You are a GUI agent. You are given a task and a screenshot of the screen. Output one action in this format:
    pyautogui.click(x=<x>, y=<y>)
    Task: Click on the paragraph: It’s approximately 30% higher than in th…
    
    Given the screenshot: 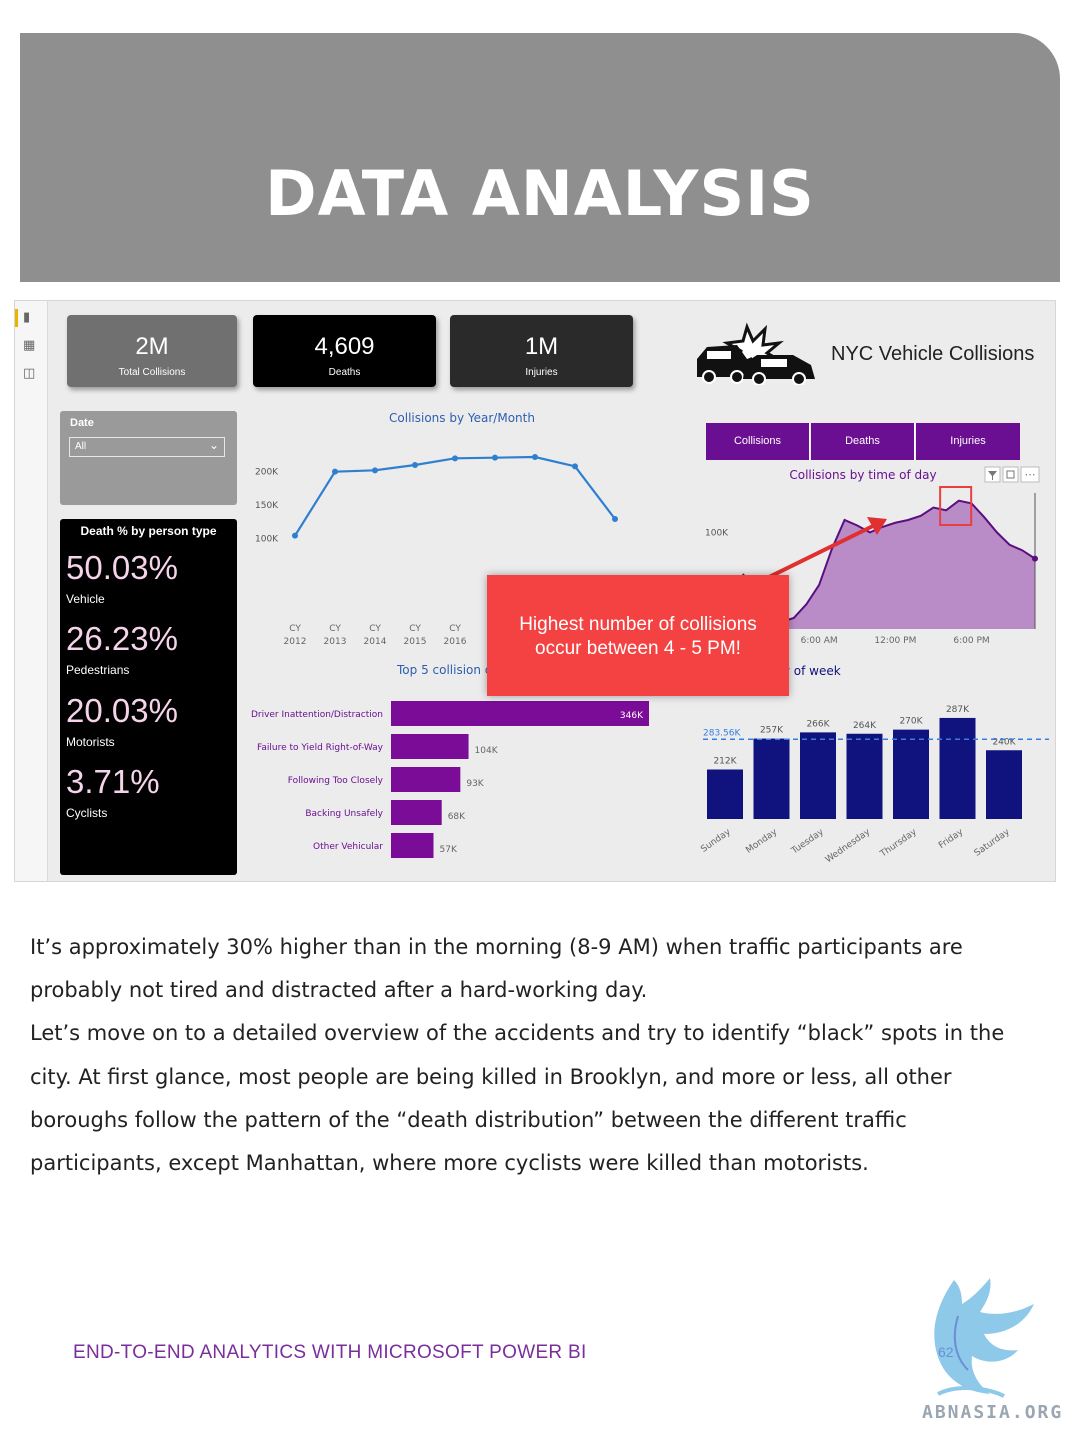 What is the action you would take?
    pyautogui.click(x=496, y=969)
    